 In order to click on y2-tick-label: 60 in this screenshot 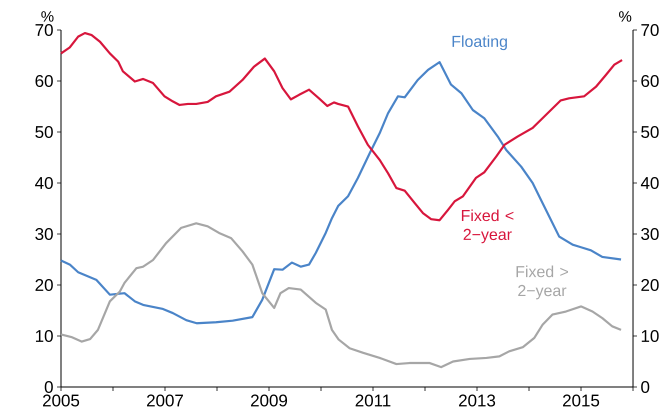, I will do `click(650, 81)`.